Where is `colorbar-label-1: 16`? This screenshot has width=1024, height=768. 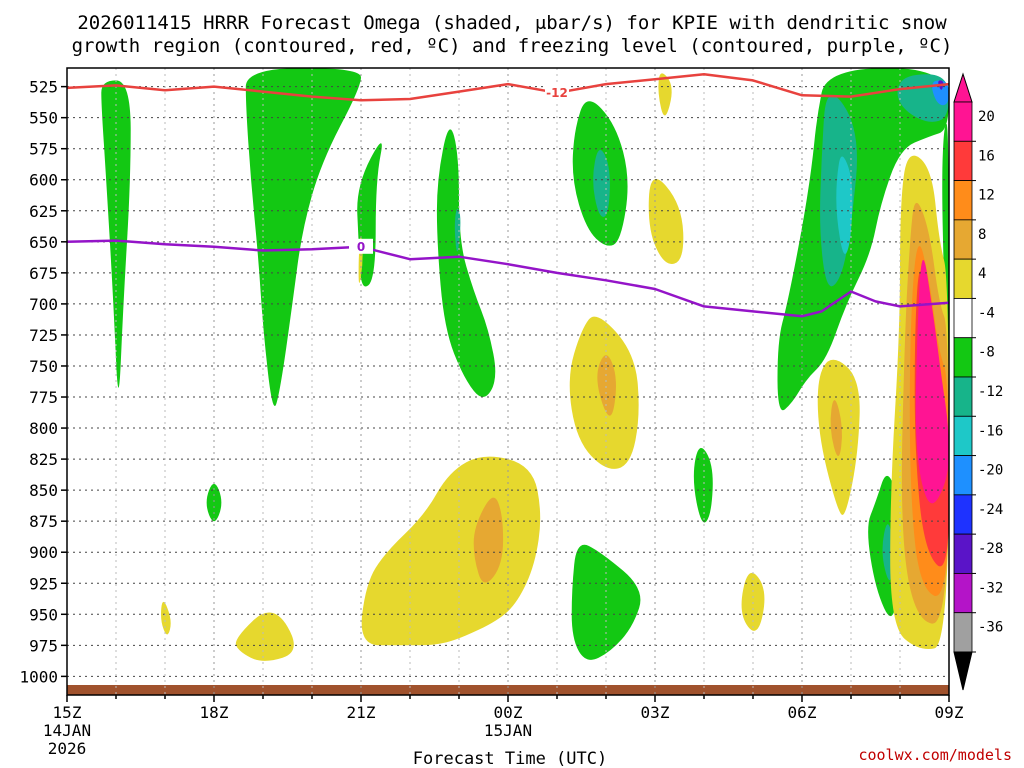 colorbar-label-1: 16 is located at coordinates (986, 156).